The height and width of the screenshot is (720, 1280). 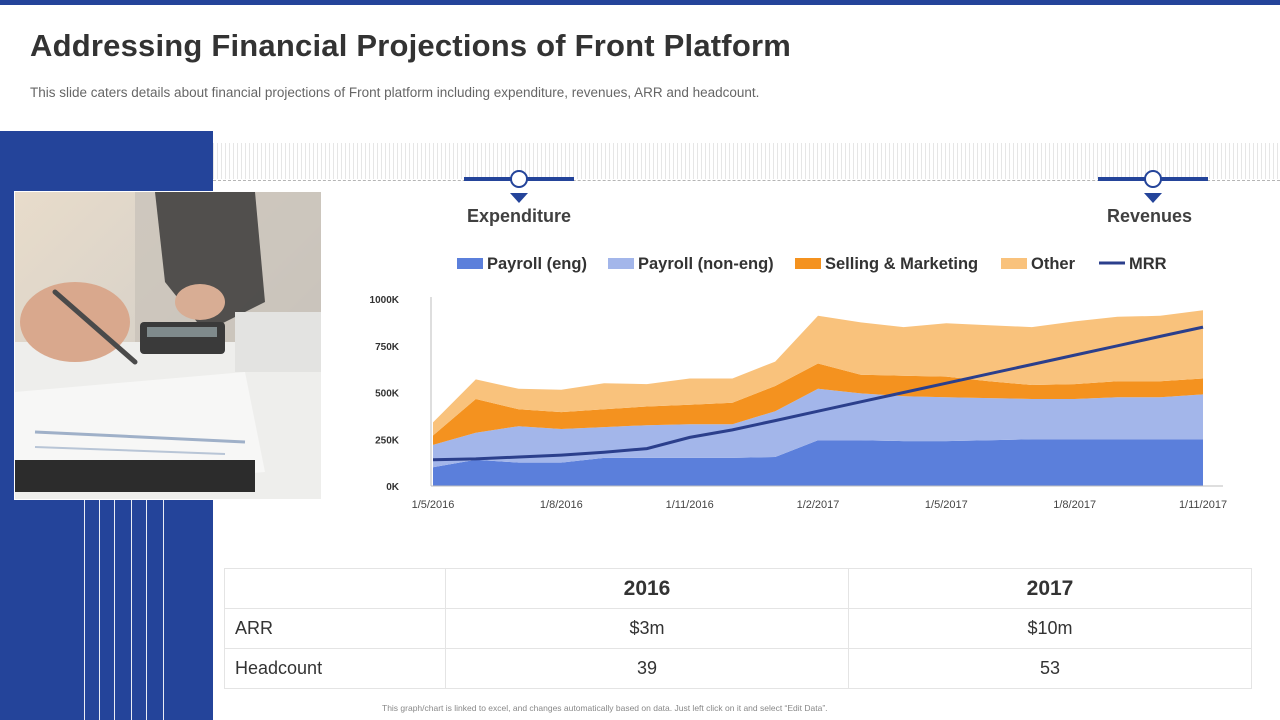 I want to click on table-row: ARR $3m $10m, so click(x=738, y=628).